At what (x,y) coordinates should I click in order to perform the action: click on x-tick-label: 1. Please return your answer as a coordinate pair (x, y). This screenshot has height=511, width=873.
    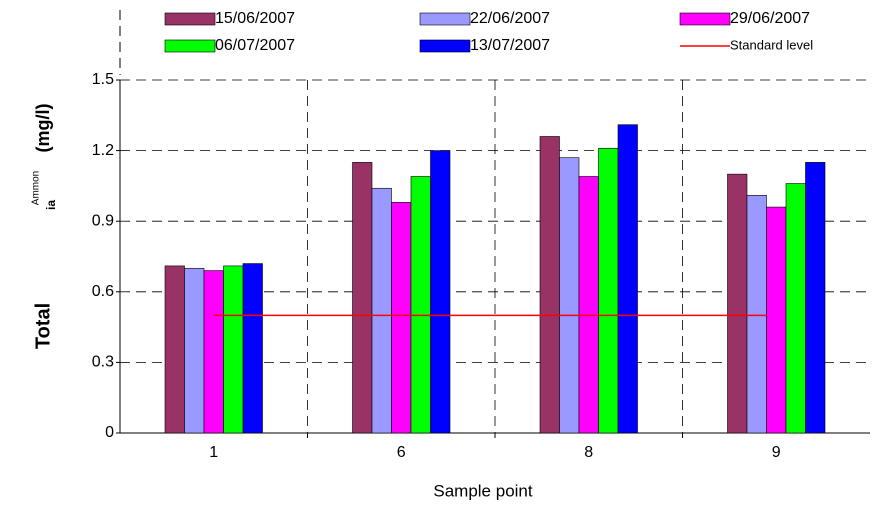
    Looking at the image, I should click on (213, 452).